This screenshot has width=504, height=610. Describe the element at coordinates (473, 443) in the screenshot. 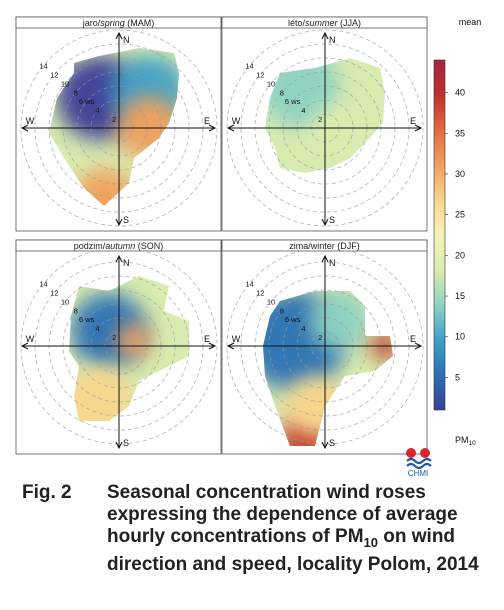

I see `colorbar-label-sub: 10` at that location.